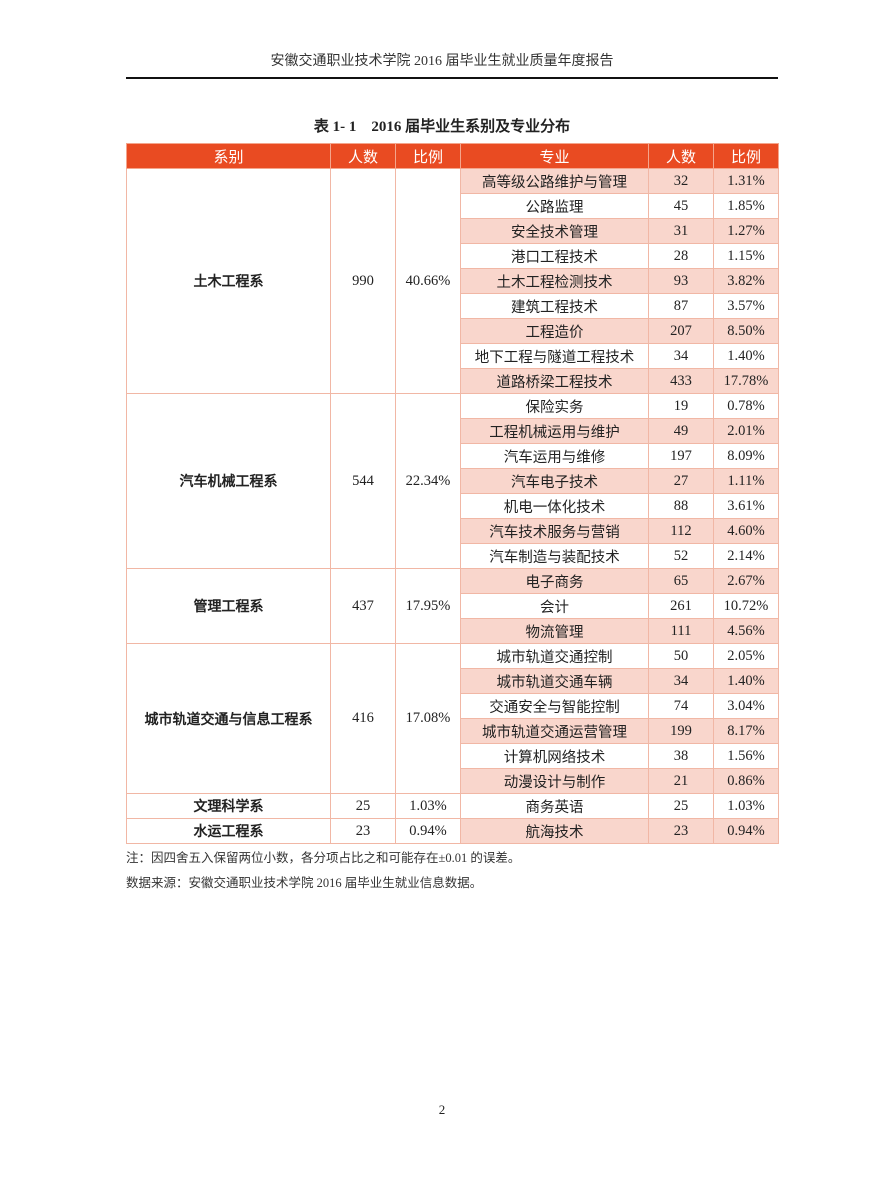 The width and height of the screenshot is (884, 1200). Describe the element at coordinates (746, 606) in the screenshot. I see `major-ratio: 10.72%` at that location.